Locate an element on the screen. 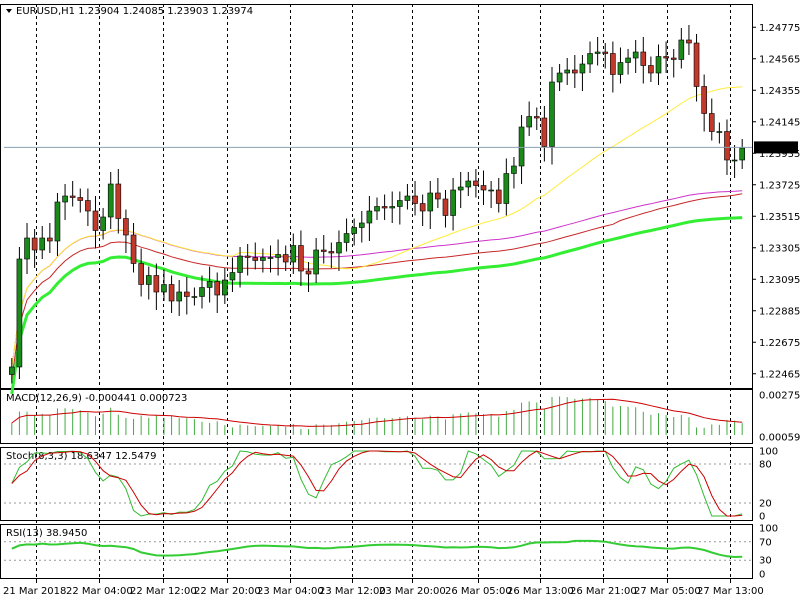 This screenshot has height=600, width=800. price-tick-label: 1.22885 is located at coordinates (779, 311).